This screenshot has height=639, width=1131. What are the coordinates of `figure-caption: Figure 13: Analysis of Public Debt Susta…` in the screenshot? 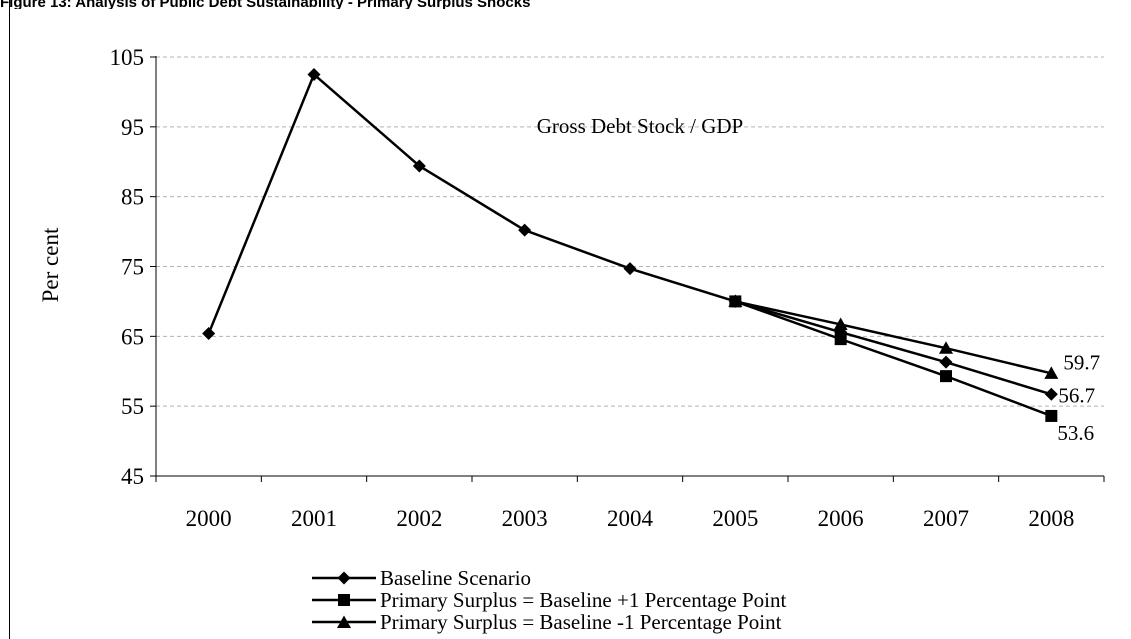 It's located at (265, 4).